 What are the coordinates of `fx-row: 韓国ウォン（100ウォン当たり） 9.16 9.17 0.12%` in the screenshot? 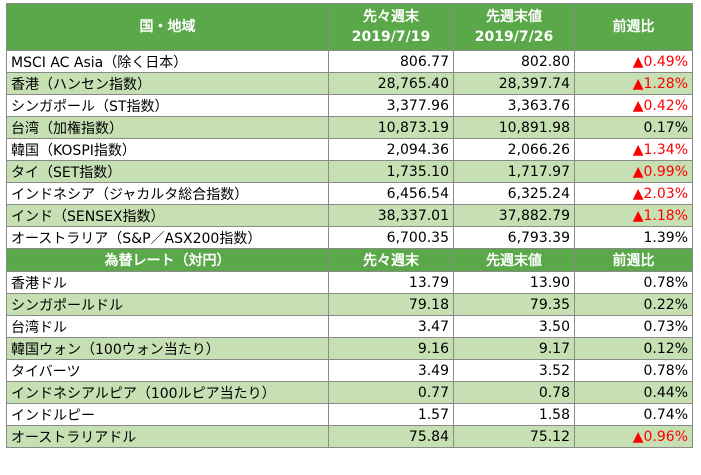 It's located at (349, 348).